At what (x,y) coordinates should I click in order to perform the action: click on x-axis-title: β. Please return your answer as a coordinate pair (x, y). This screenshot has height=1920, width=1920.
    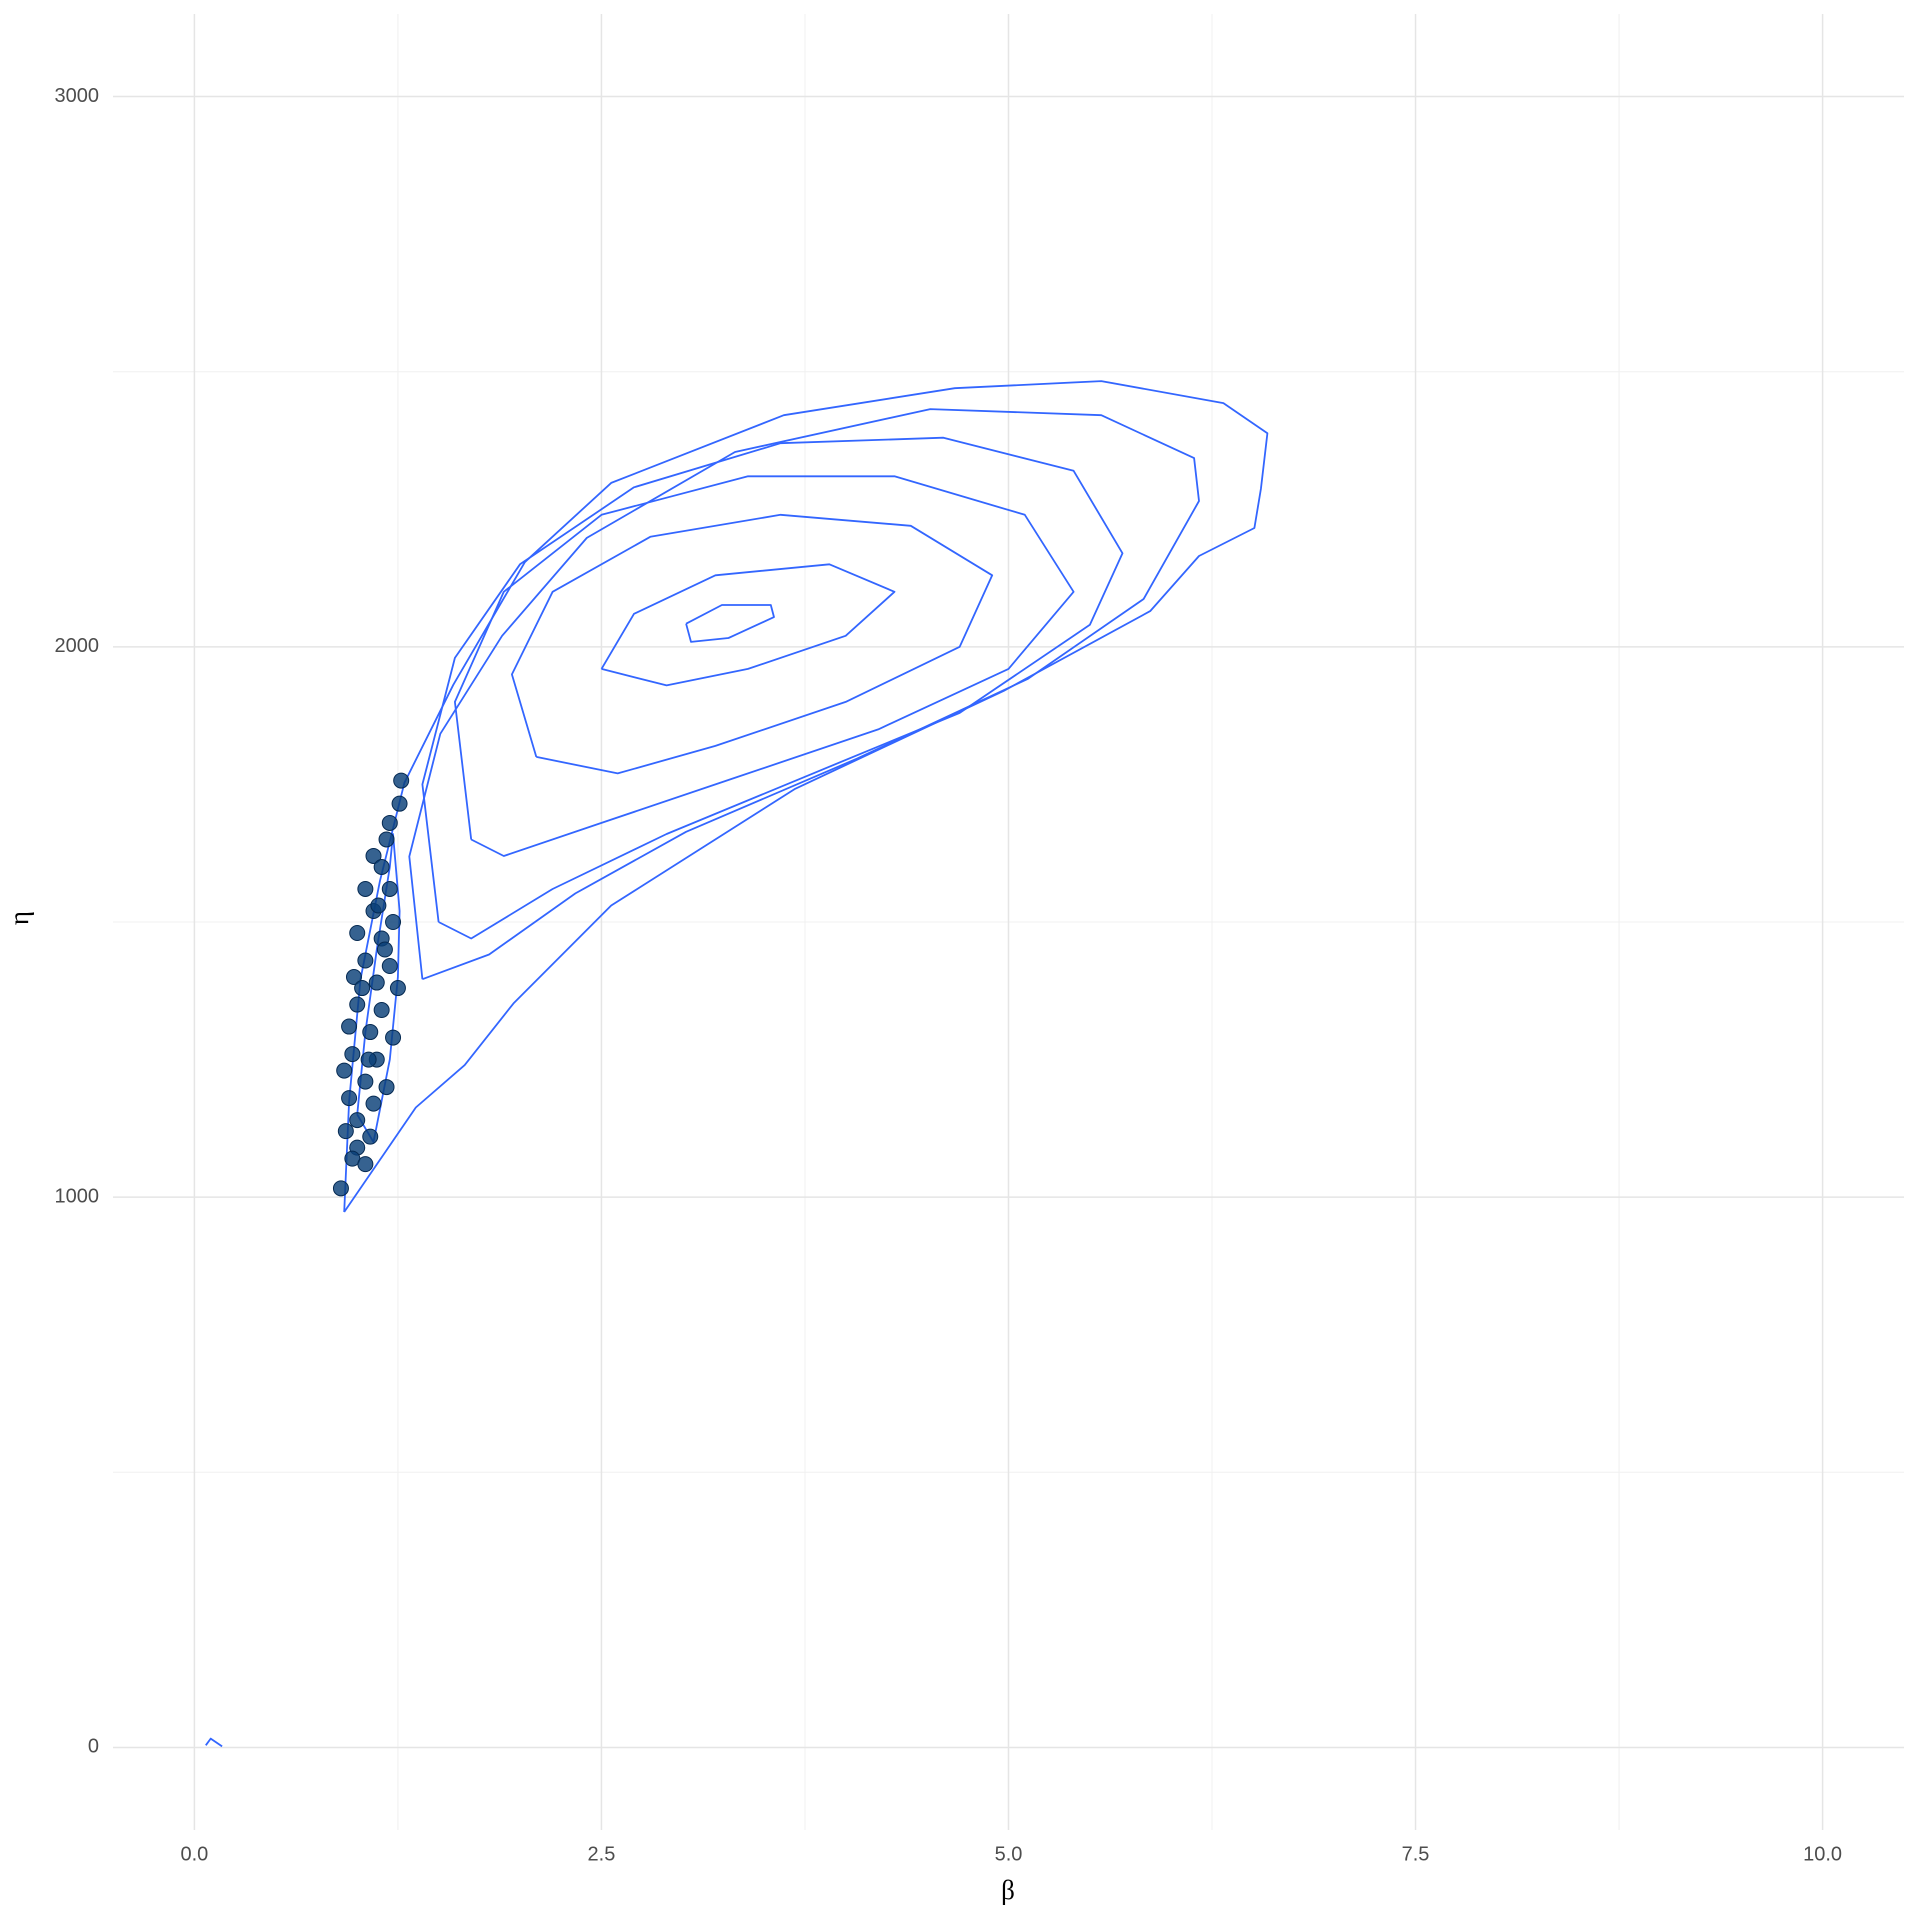
    Looking at the image, I should click on (1008, 1890).